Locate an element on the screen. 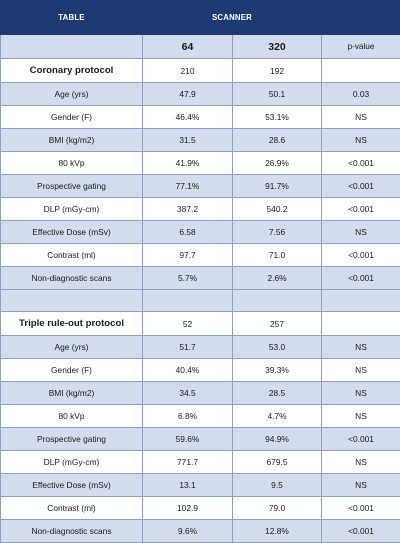 This screenshot has height=543, width=400. coronary-n-320: 192 is located at coordinates (277, 71).